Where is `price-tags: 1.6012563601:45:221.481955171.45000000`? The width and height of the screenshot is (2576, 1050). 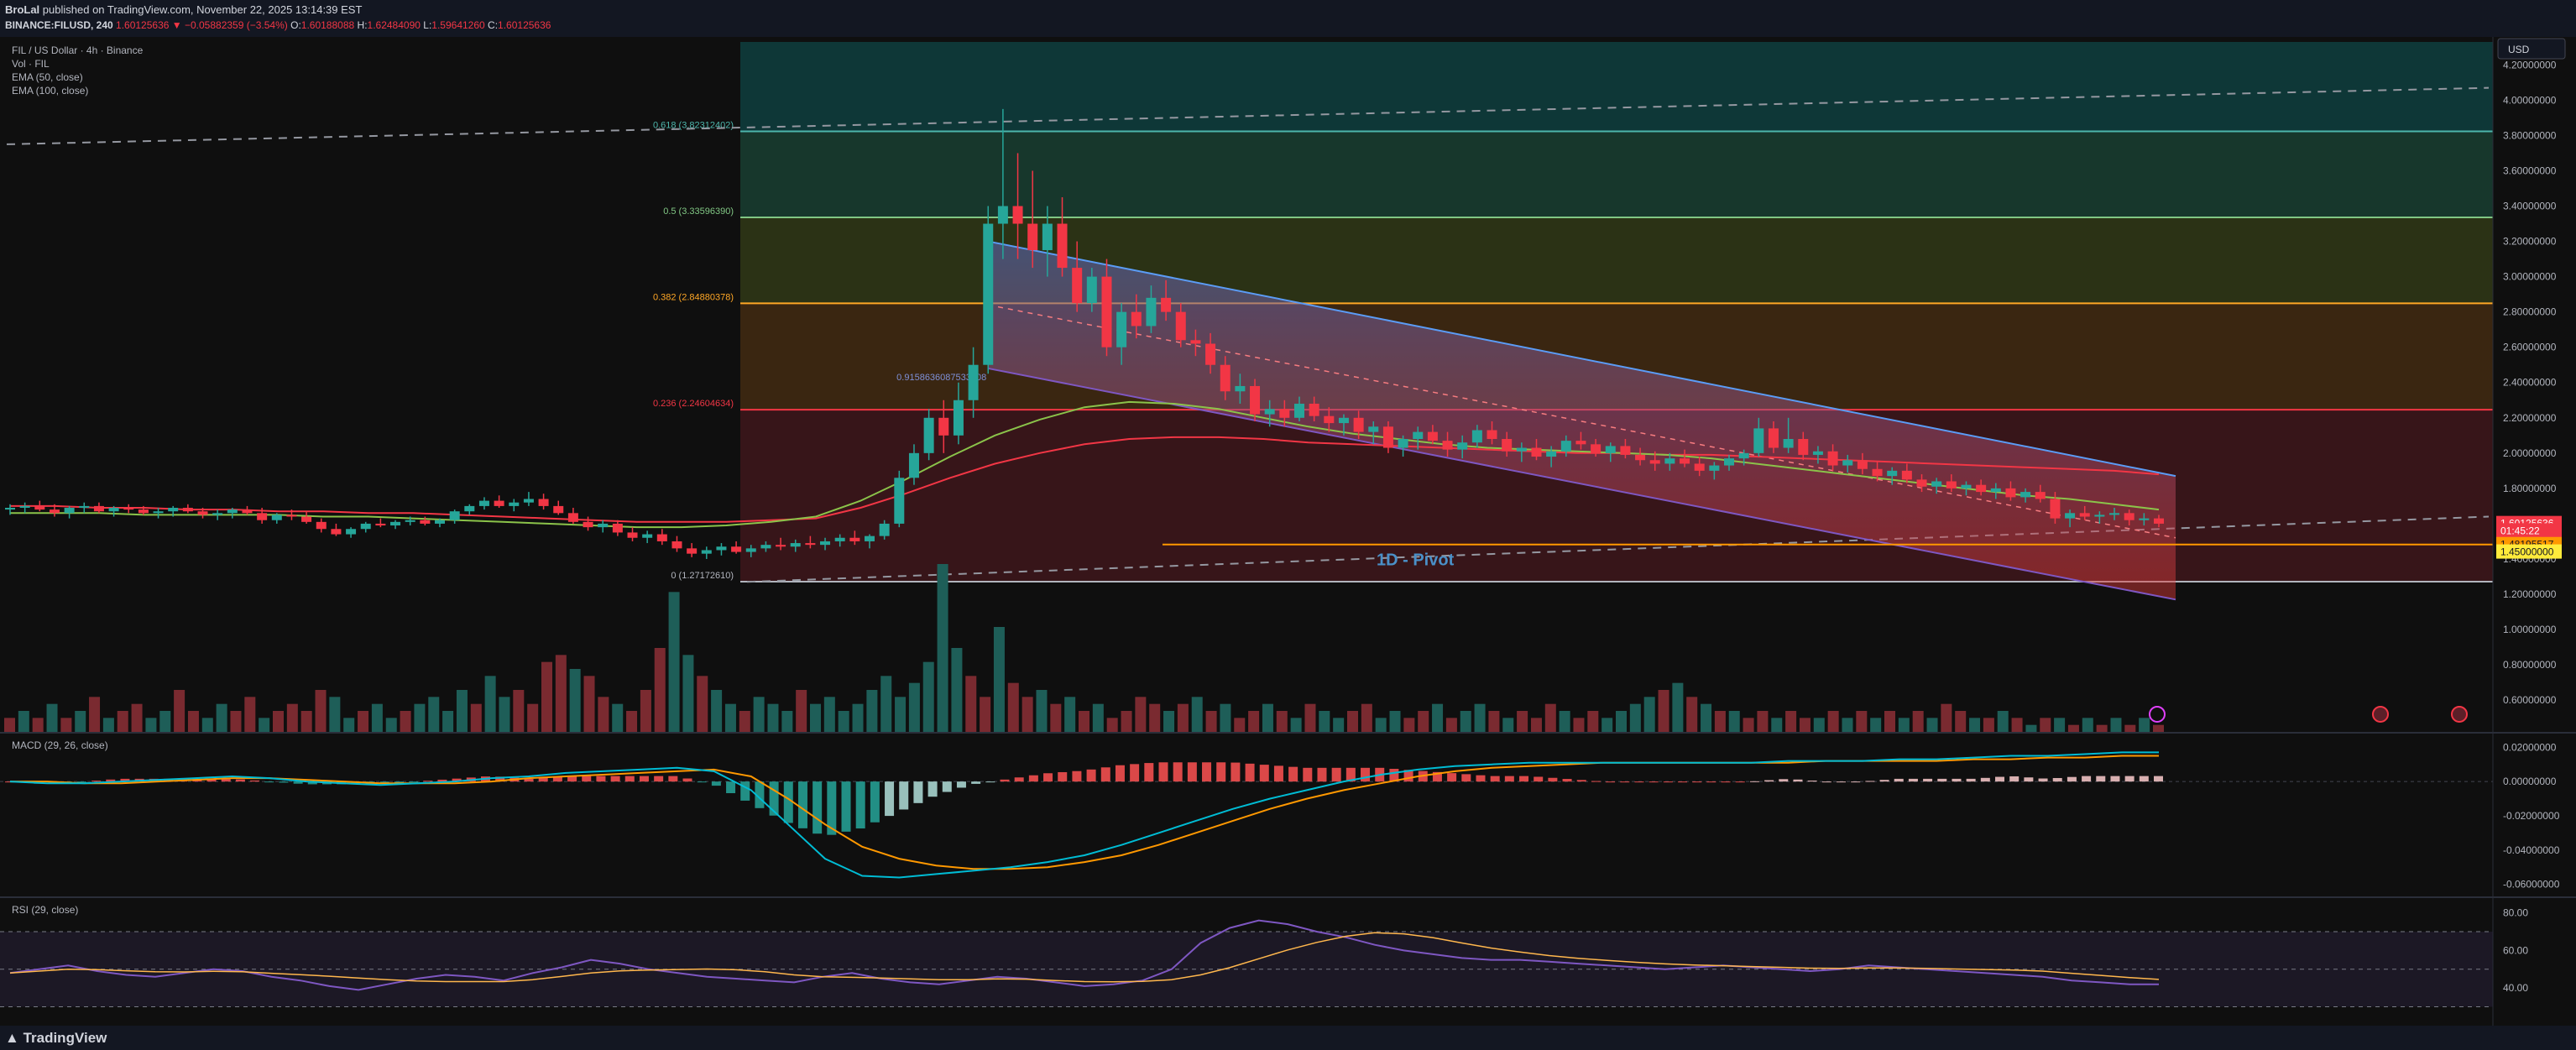
price-tags: 1.6012563601:45:221.481955171.45000000 is located at coordinates (2529, 537).